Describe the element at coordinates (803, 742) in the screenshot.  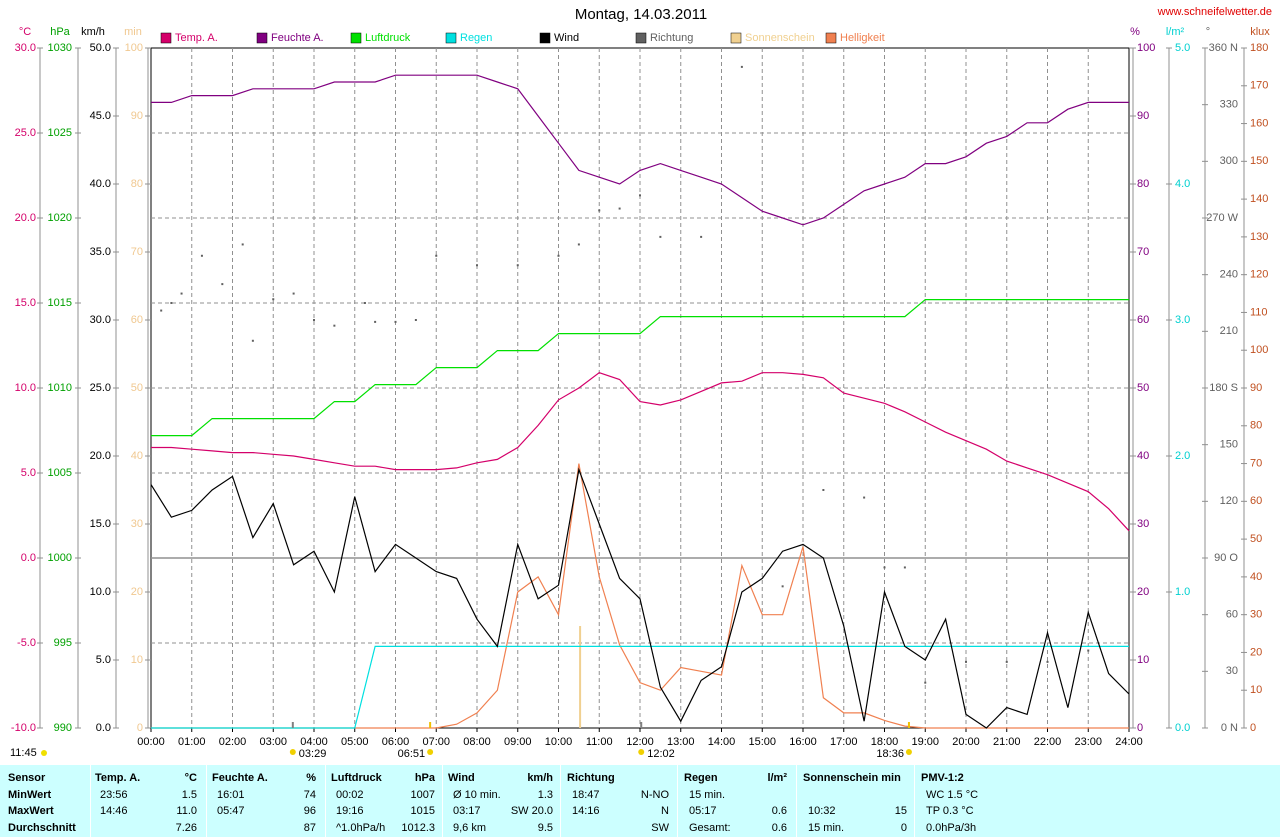
I see `x-tick-label: 16:00` at that location.